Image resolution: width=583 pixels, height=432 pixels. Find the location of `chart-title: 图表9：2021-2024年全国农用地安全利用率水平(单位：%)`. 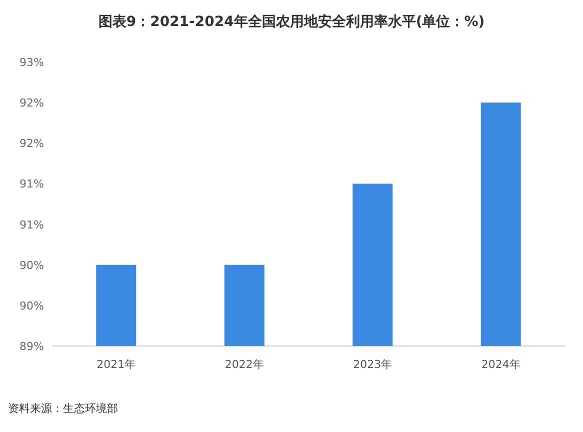

chart-title: 图表9：2021-2024年全国农用地安全利用率水平(单位：%) is located at coordinates (291, 21).